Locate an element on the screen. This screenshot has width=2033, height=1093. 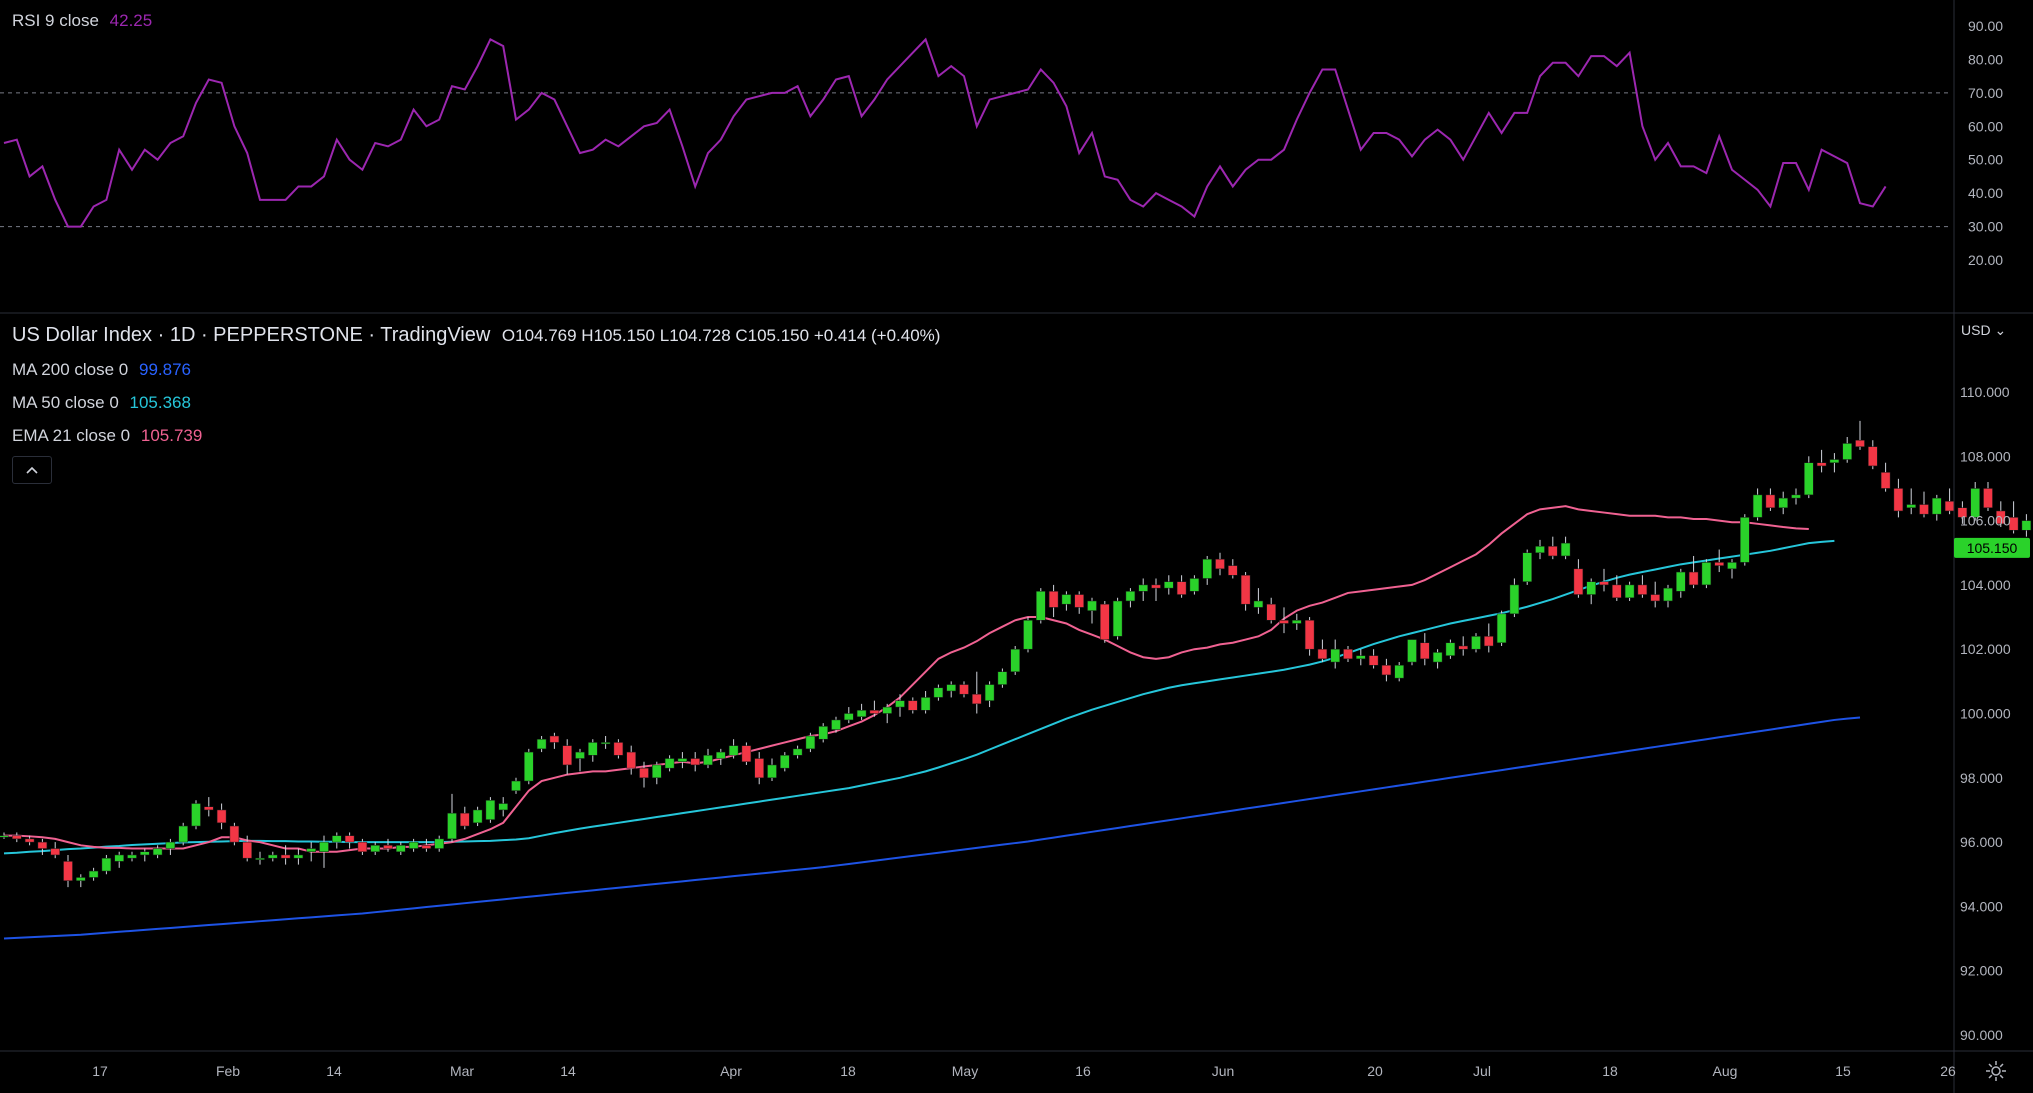
time-tick-label: 18 is located at coordinates (848, 1071).